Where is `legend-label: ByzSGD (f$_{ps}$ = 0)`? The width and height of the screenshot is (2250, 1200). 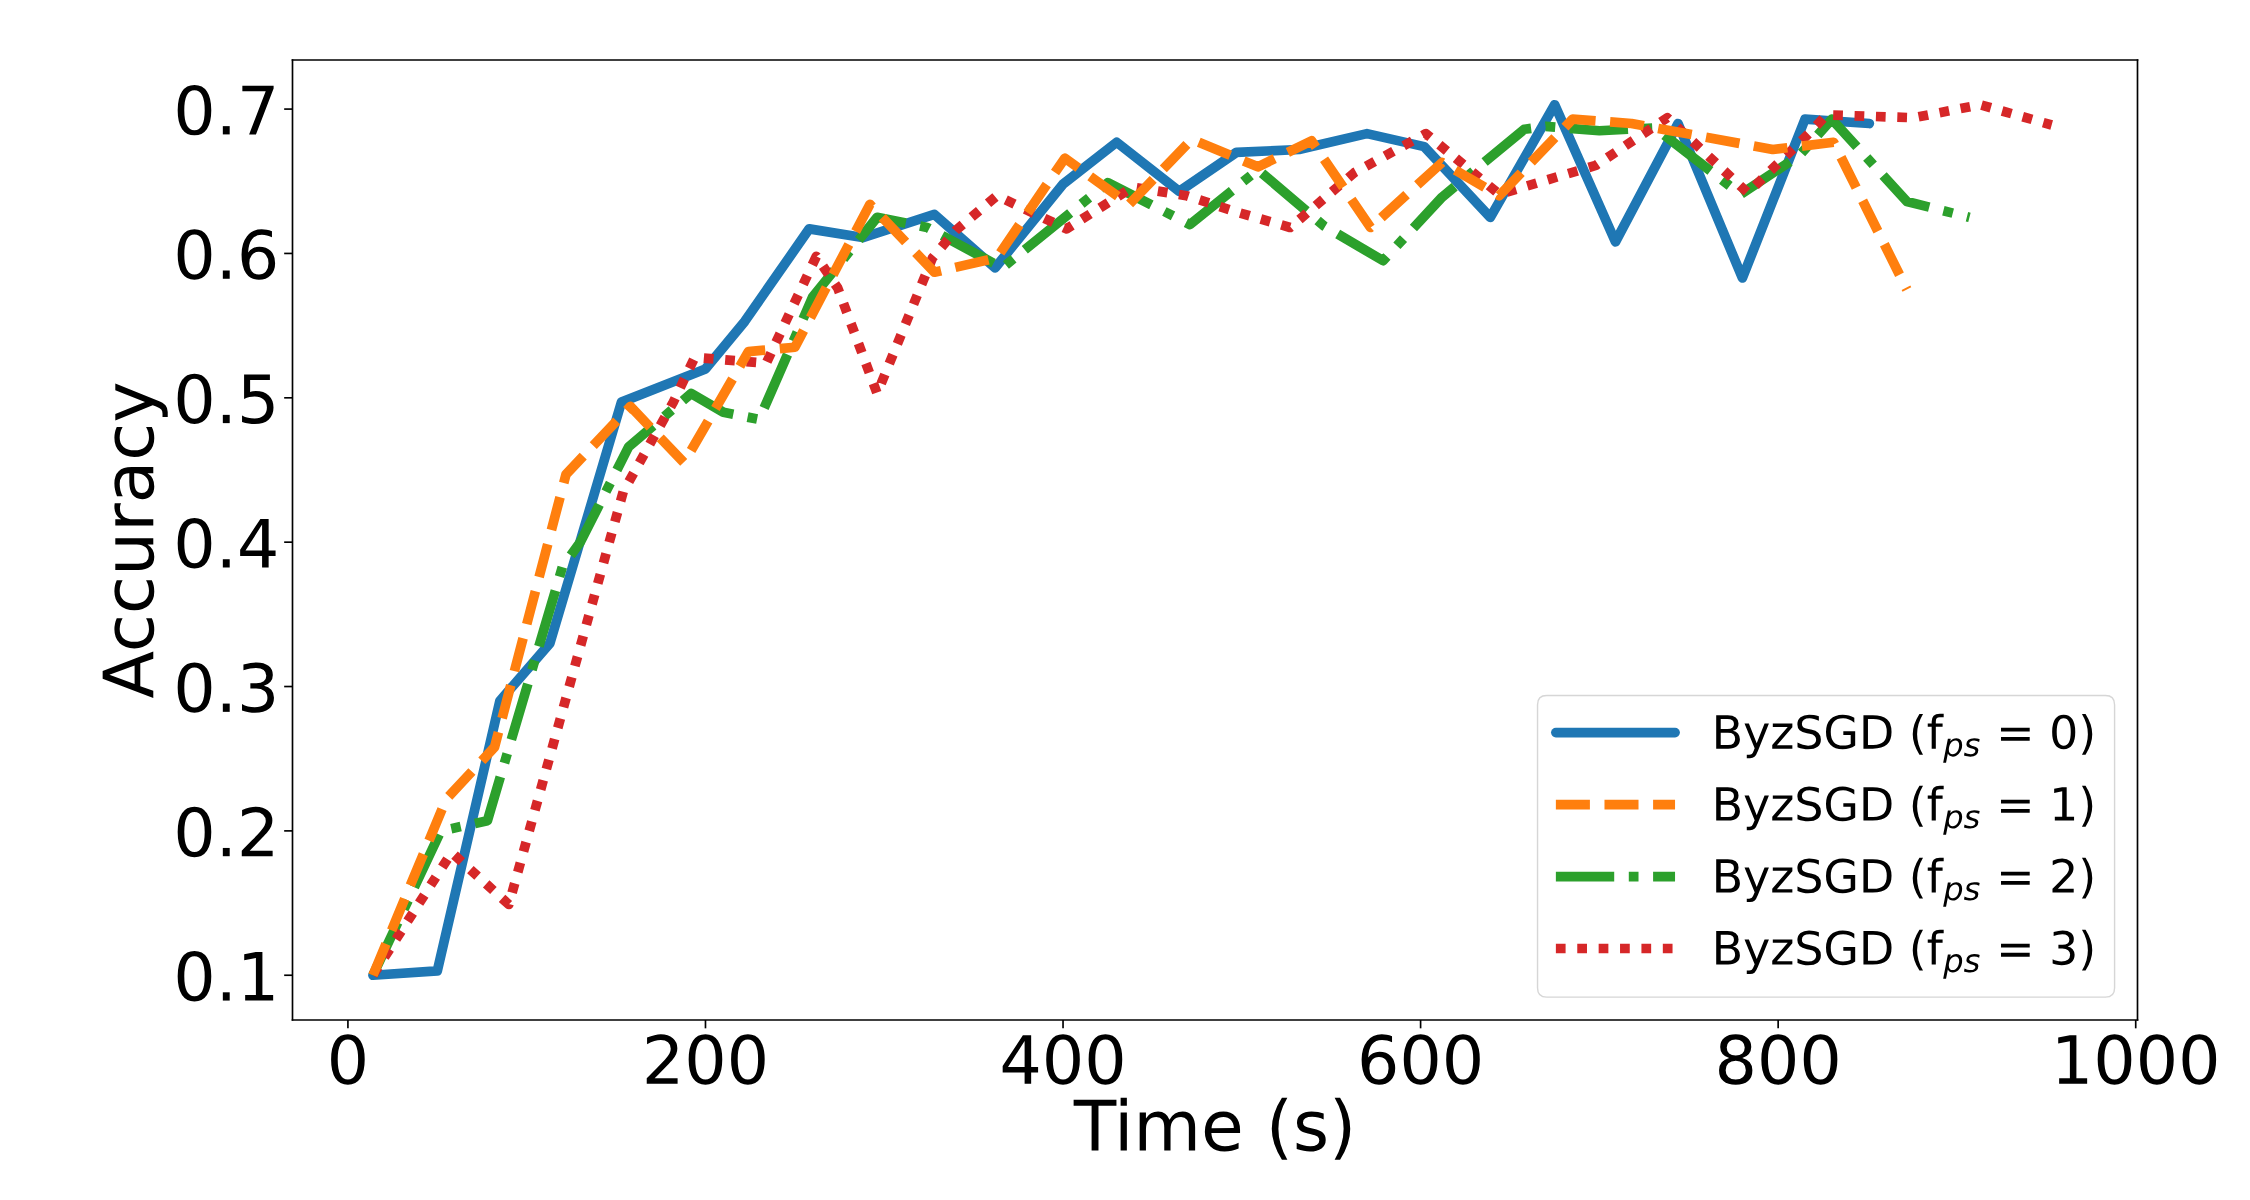
legend-label: ByzSGD (f$_{ps}$ = 0) is located at coordinates (1904, 738).